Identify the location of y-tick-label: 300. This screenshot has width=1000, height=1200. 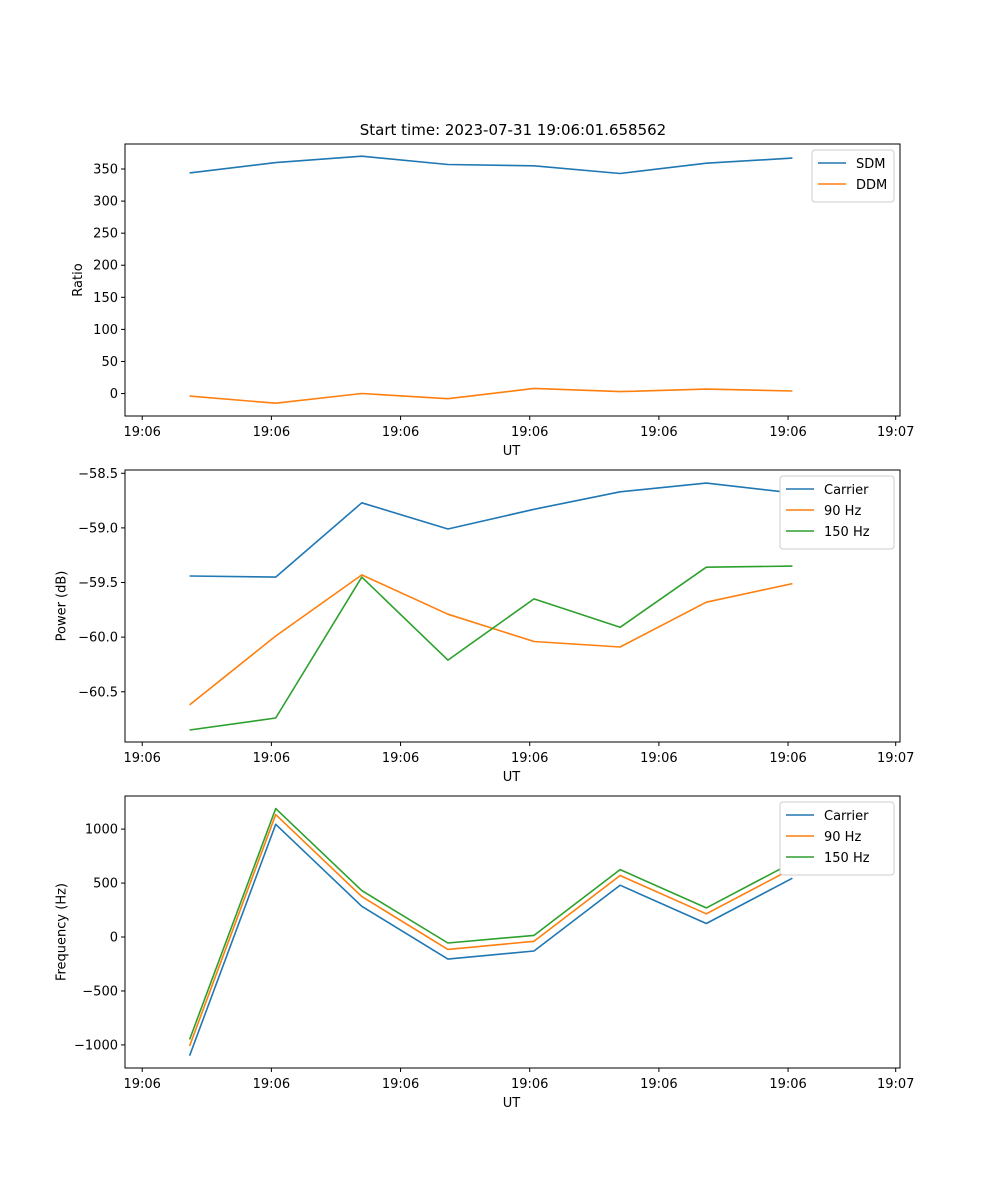
(105, 202).